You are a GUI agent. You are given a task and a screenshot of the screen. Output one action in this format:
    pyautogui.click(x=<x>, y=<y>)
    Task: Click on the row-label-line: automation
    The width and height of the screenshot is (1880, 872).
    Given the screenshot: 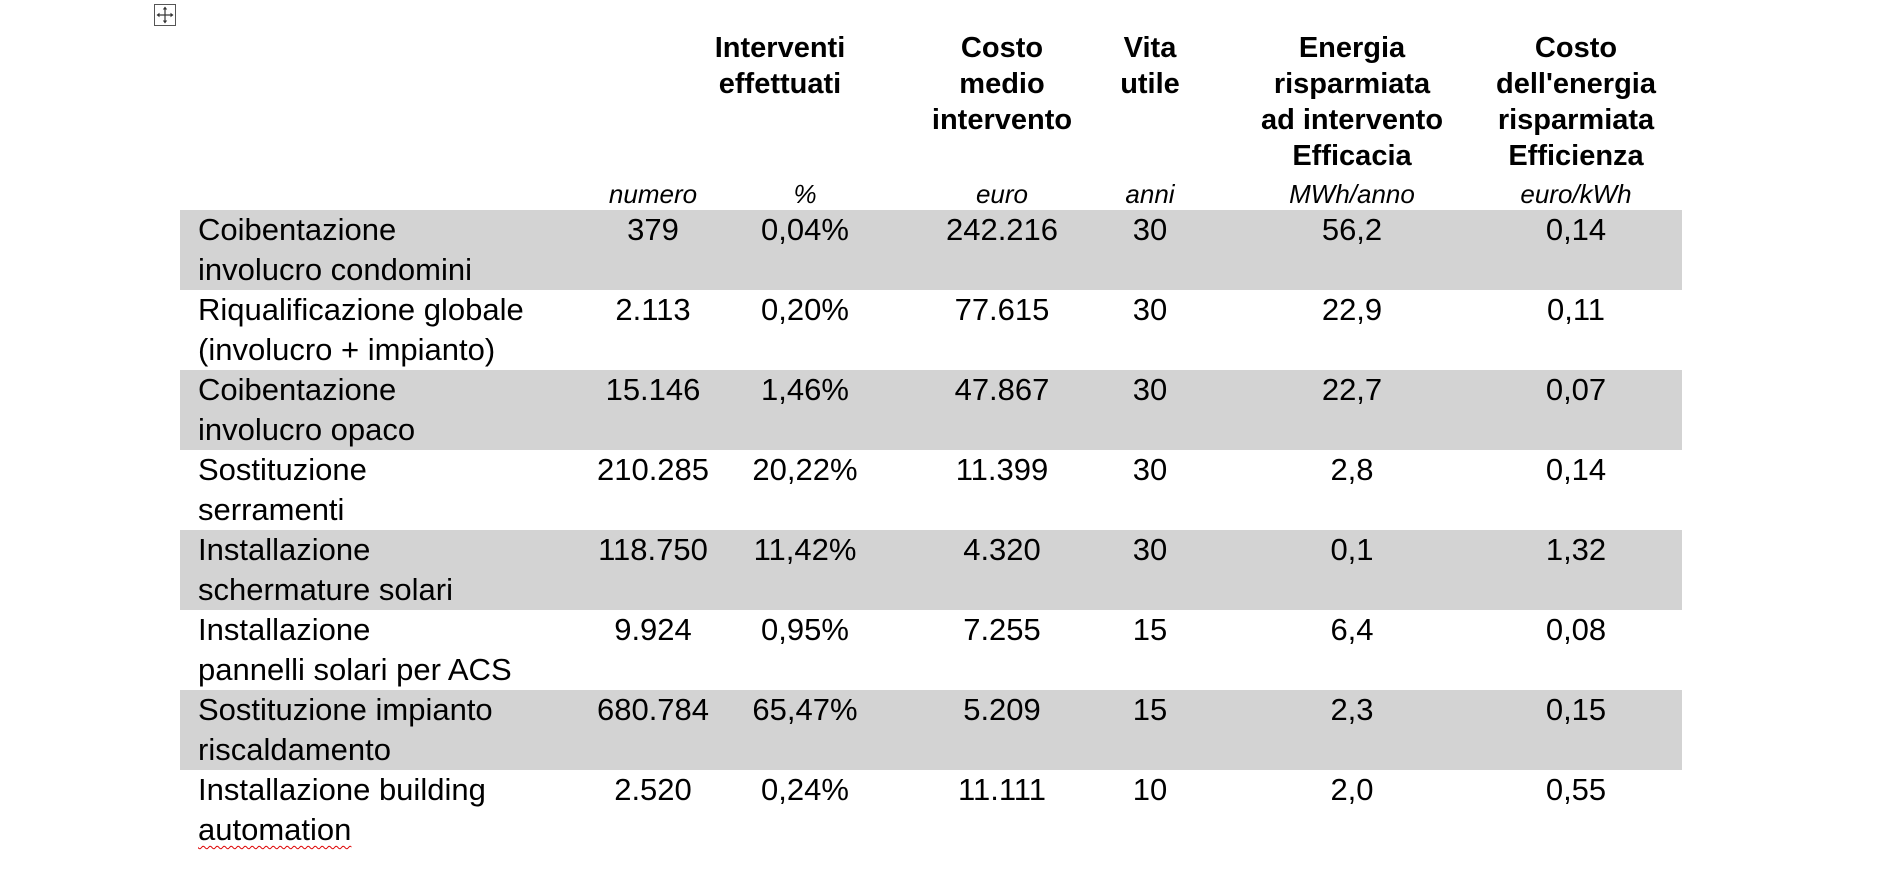 What is the action you would take?
    pyautogui.click(x=275, y=829)
    